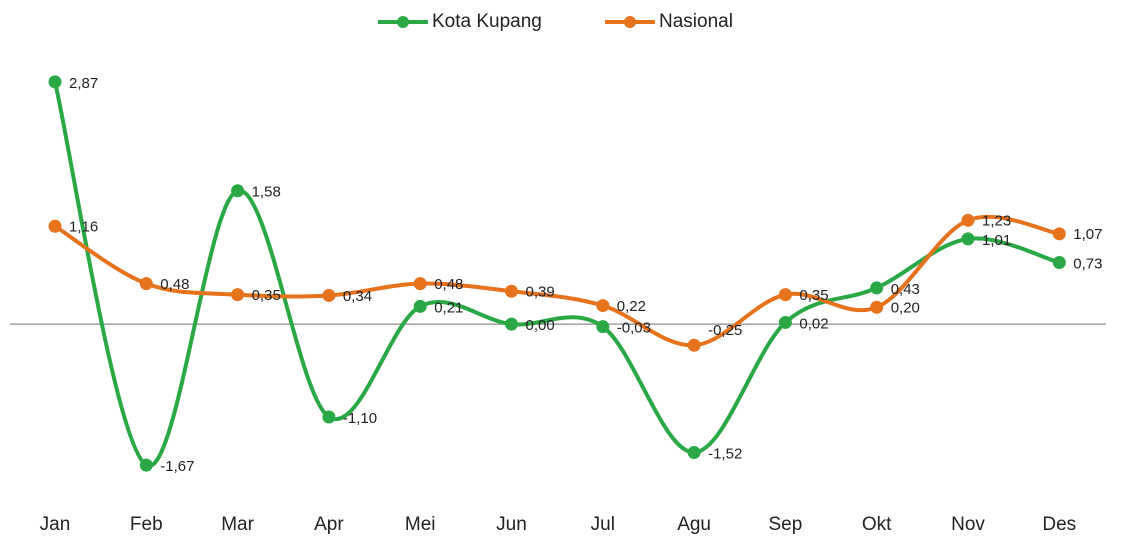  What do you see at coordinates (785, 524) in the screenshot?
I see `x-tick-label: Sep` at bounding box center [785, 524].